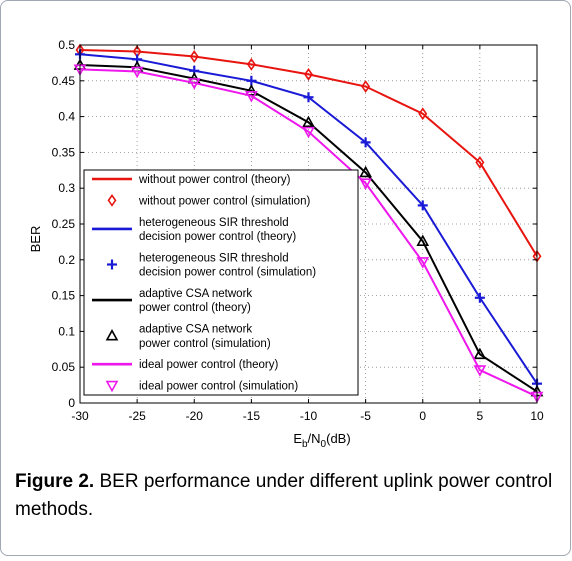 Image resolution: width=572 pixels, height=561 pixels. I want to click on y-tick-label: 0.4, so click(66, 117).